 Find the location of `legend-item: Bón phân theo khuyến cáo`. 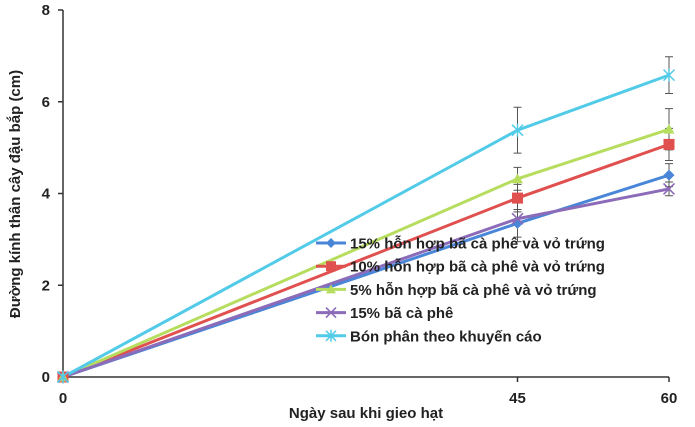

legend-item: Bón phân theo khuyến cáo is located at coordinates (429, 336).